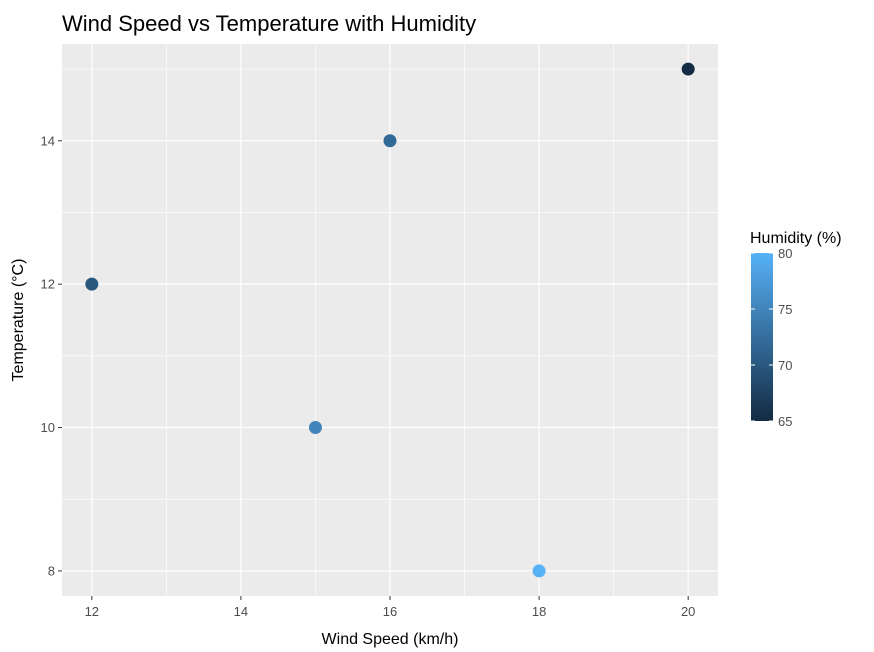  Describe the element at coordinates (785, 253) in the screenshot. I see `legend-tick-label: 80` at that location.